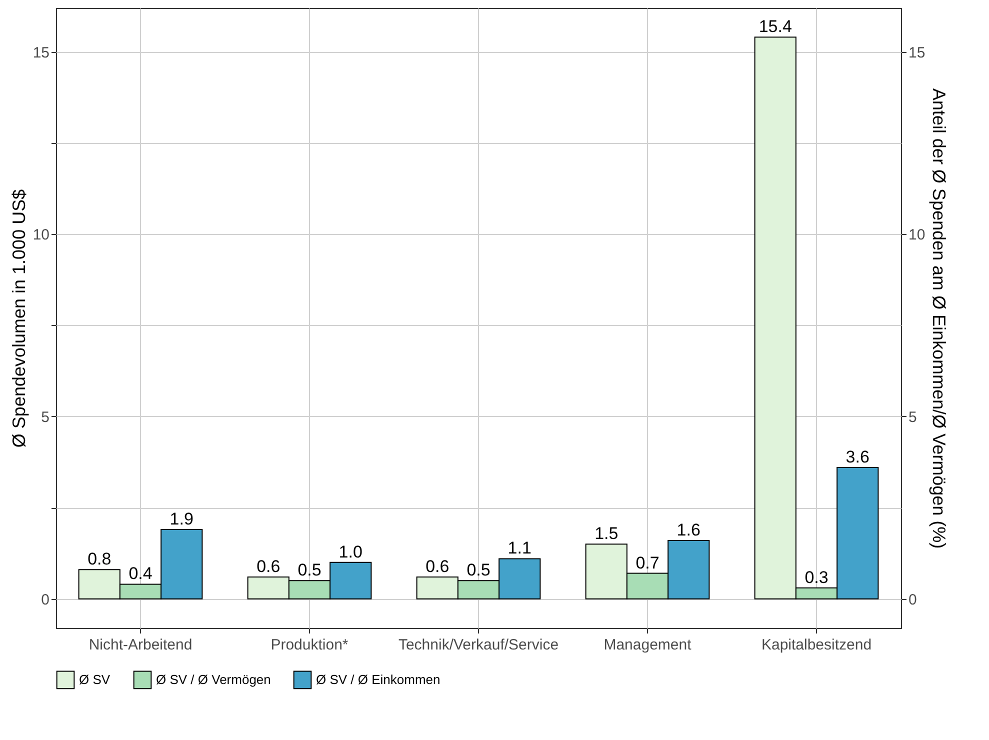 The image size is (989, 740). What do you see at coordinates (775, 26) in the screenshot?
I see `data-label: 15.4` at bounding box center [775, 26].